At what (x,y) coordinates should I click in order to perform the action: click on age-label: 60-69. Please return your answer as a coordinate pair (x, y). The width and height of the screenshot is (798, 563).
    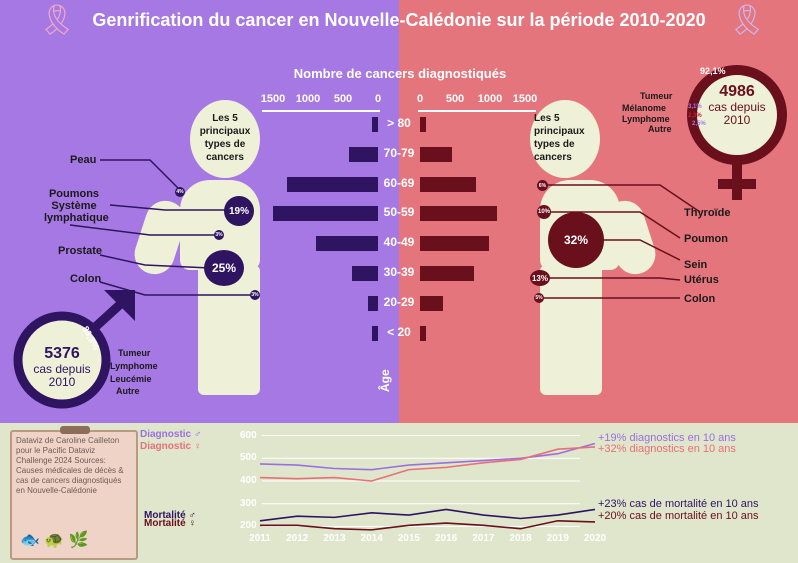
    Looking at the image, I should click on (399, 182).